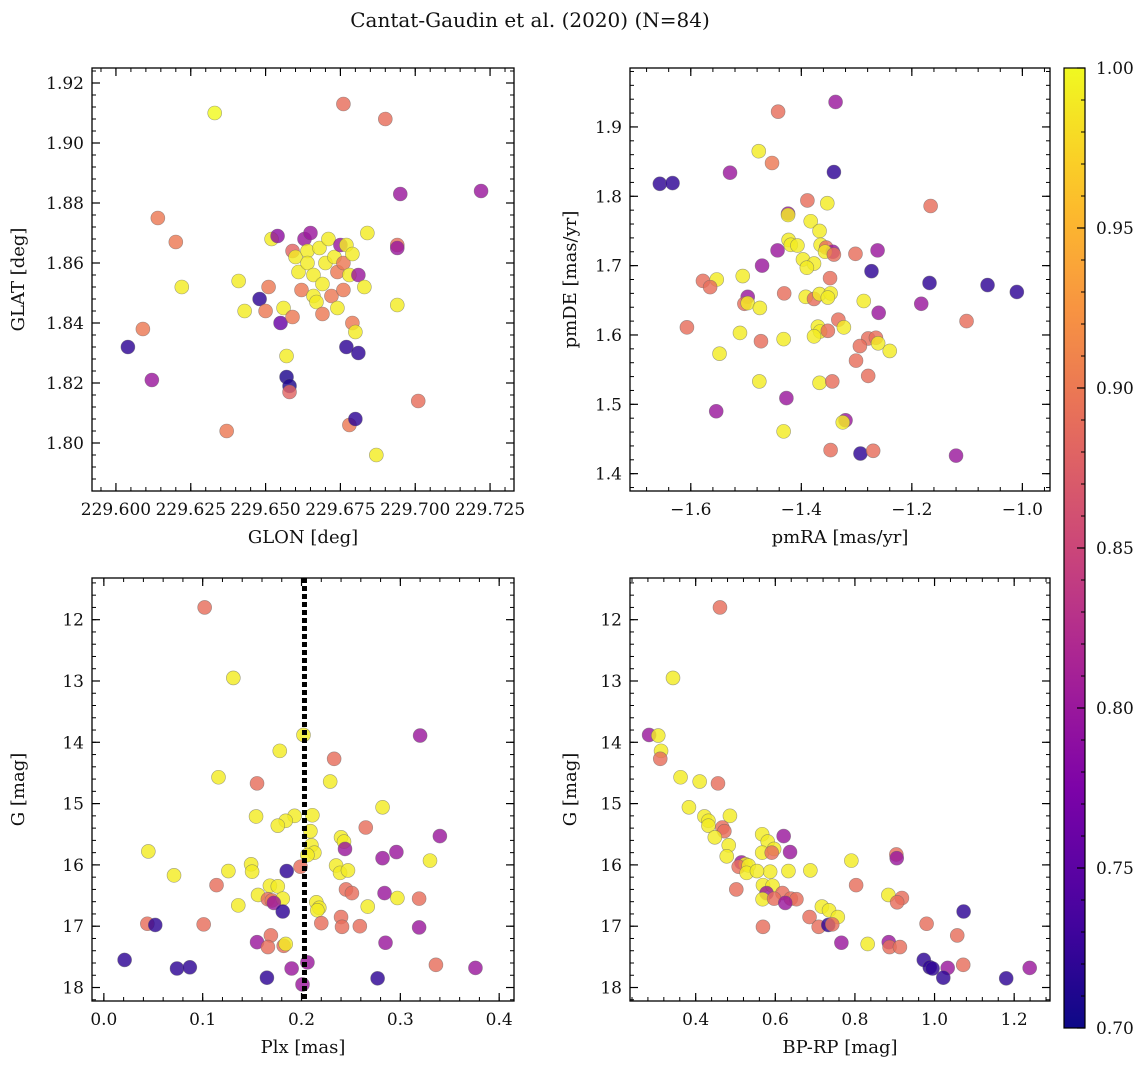  I want to click on x-axis-label: pmRA [mas/yr], so click(840, 537).